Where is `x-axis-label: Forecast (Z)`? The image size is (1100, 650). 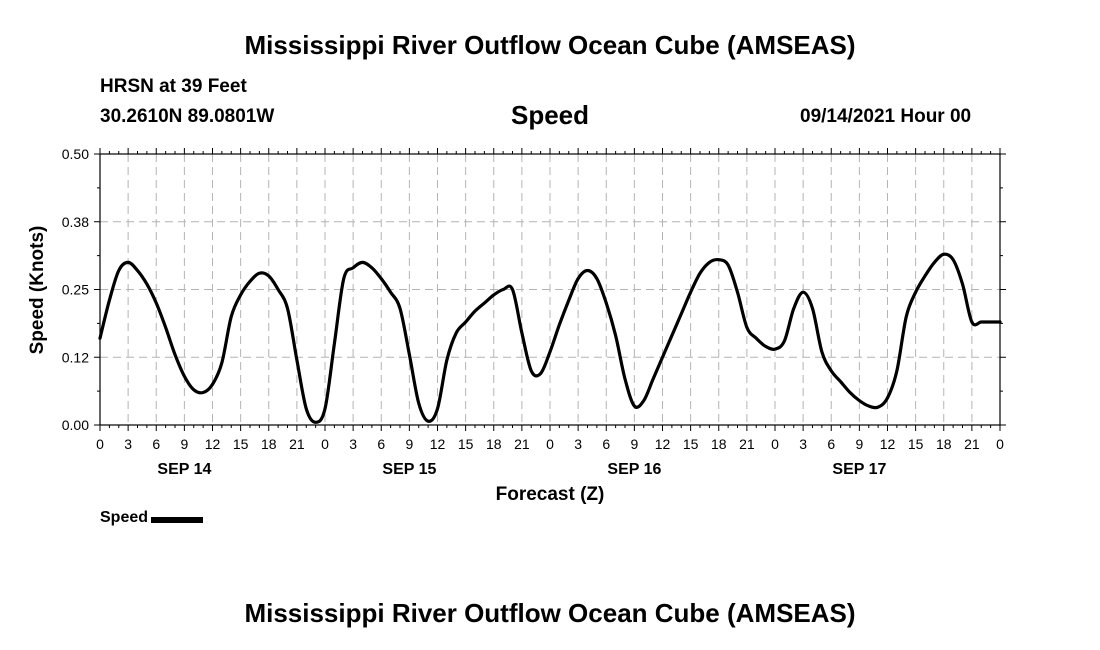
x-axis-label: Forecast (Z) is located at coordinates (550, 494).